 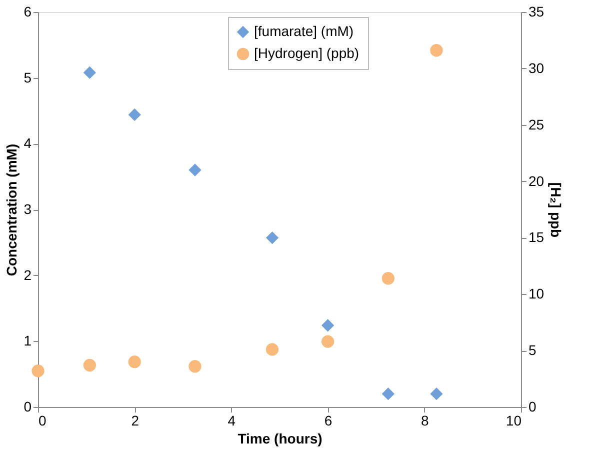 I want to click on y-tick-label: 6, so click(x=28, y=12).